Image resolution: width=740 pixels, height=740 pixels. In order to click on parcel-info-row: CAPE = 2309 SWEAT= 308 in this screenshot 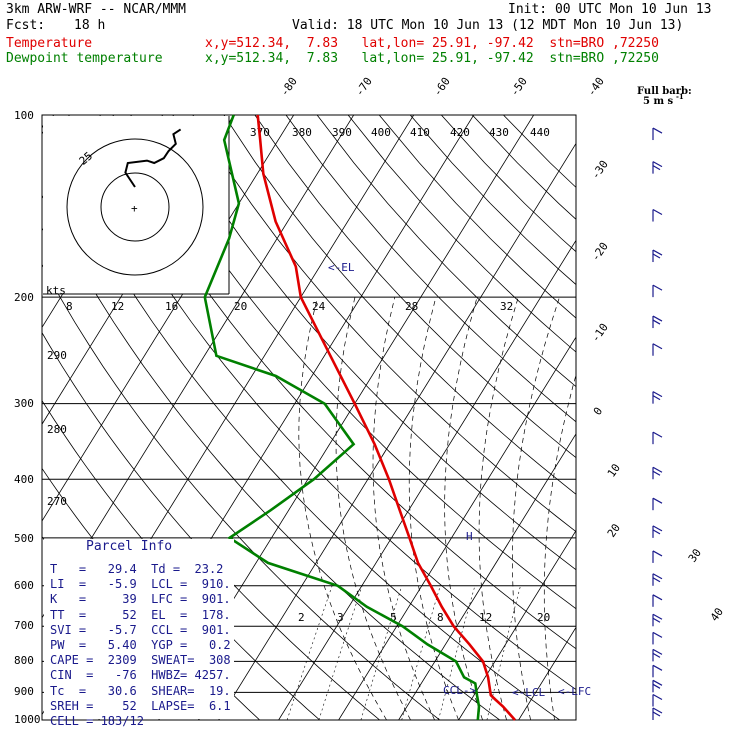, I will do `click(140, 660)`.